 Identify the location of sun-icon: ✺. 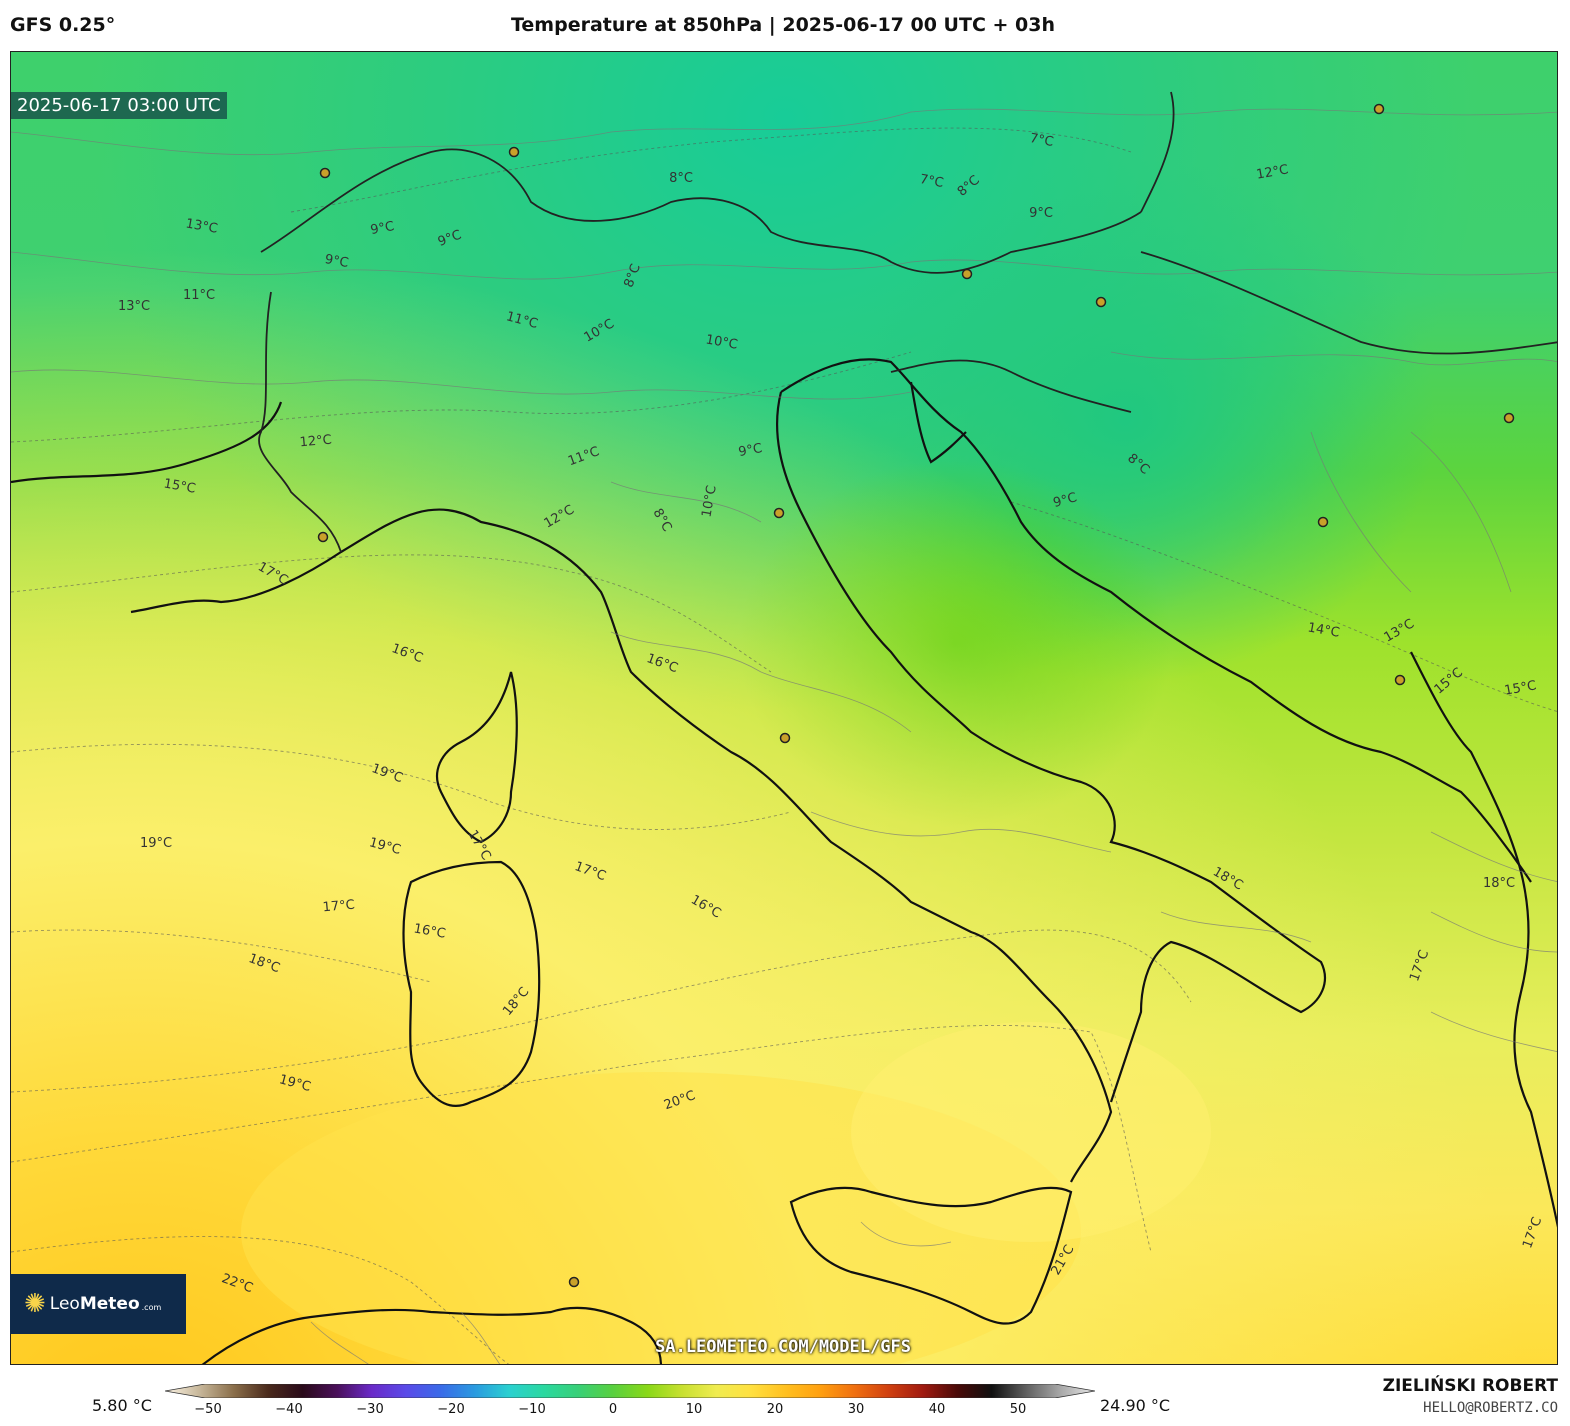
(35, 1304).